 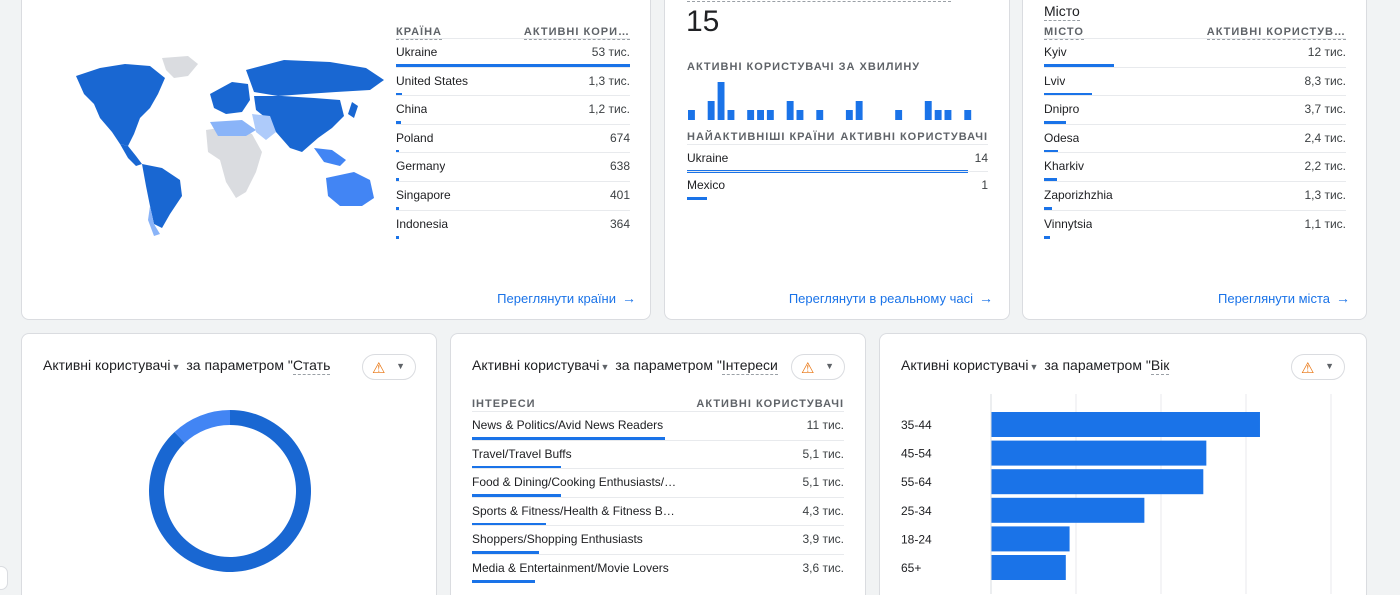 I want to click on view-countries-link: Переглянути країни →, so click(x=566, y=298).